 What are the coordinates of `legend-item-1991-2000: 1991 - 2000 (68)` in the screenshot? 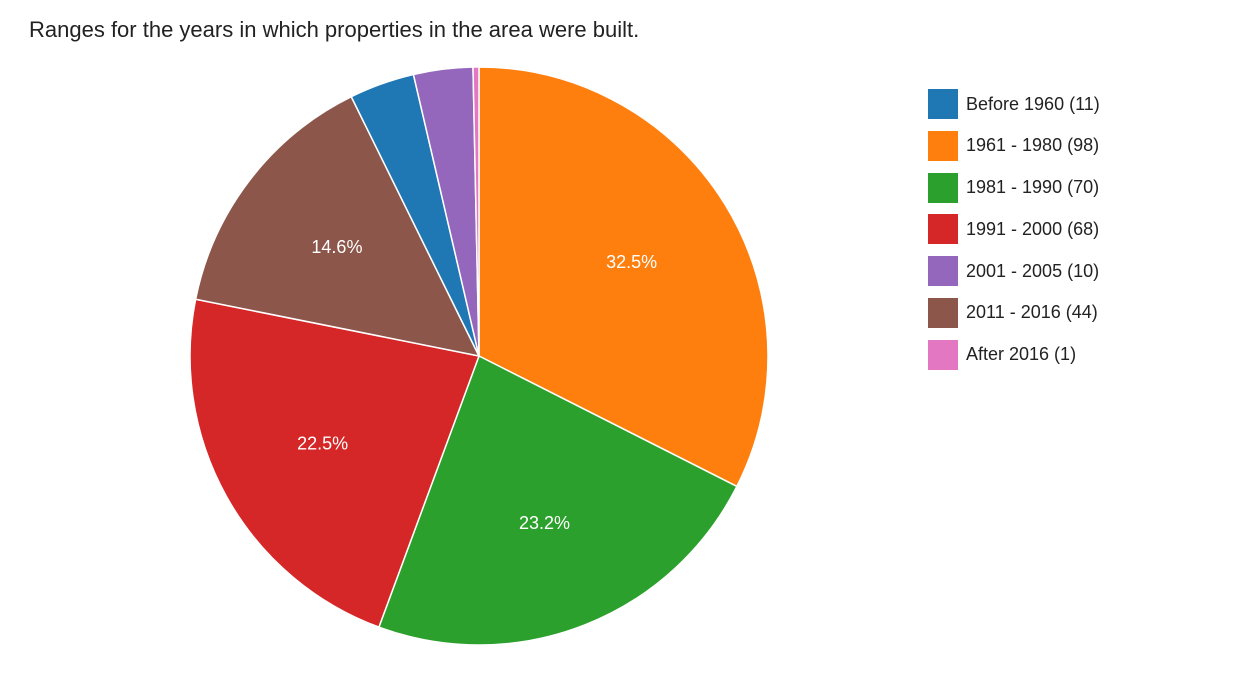 It's located at (1014, 229).